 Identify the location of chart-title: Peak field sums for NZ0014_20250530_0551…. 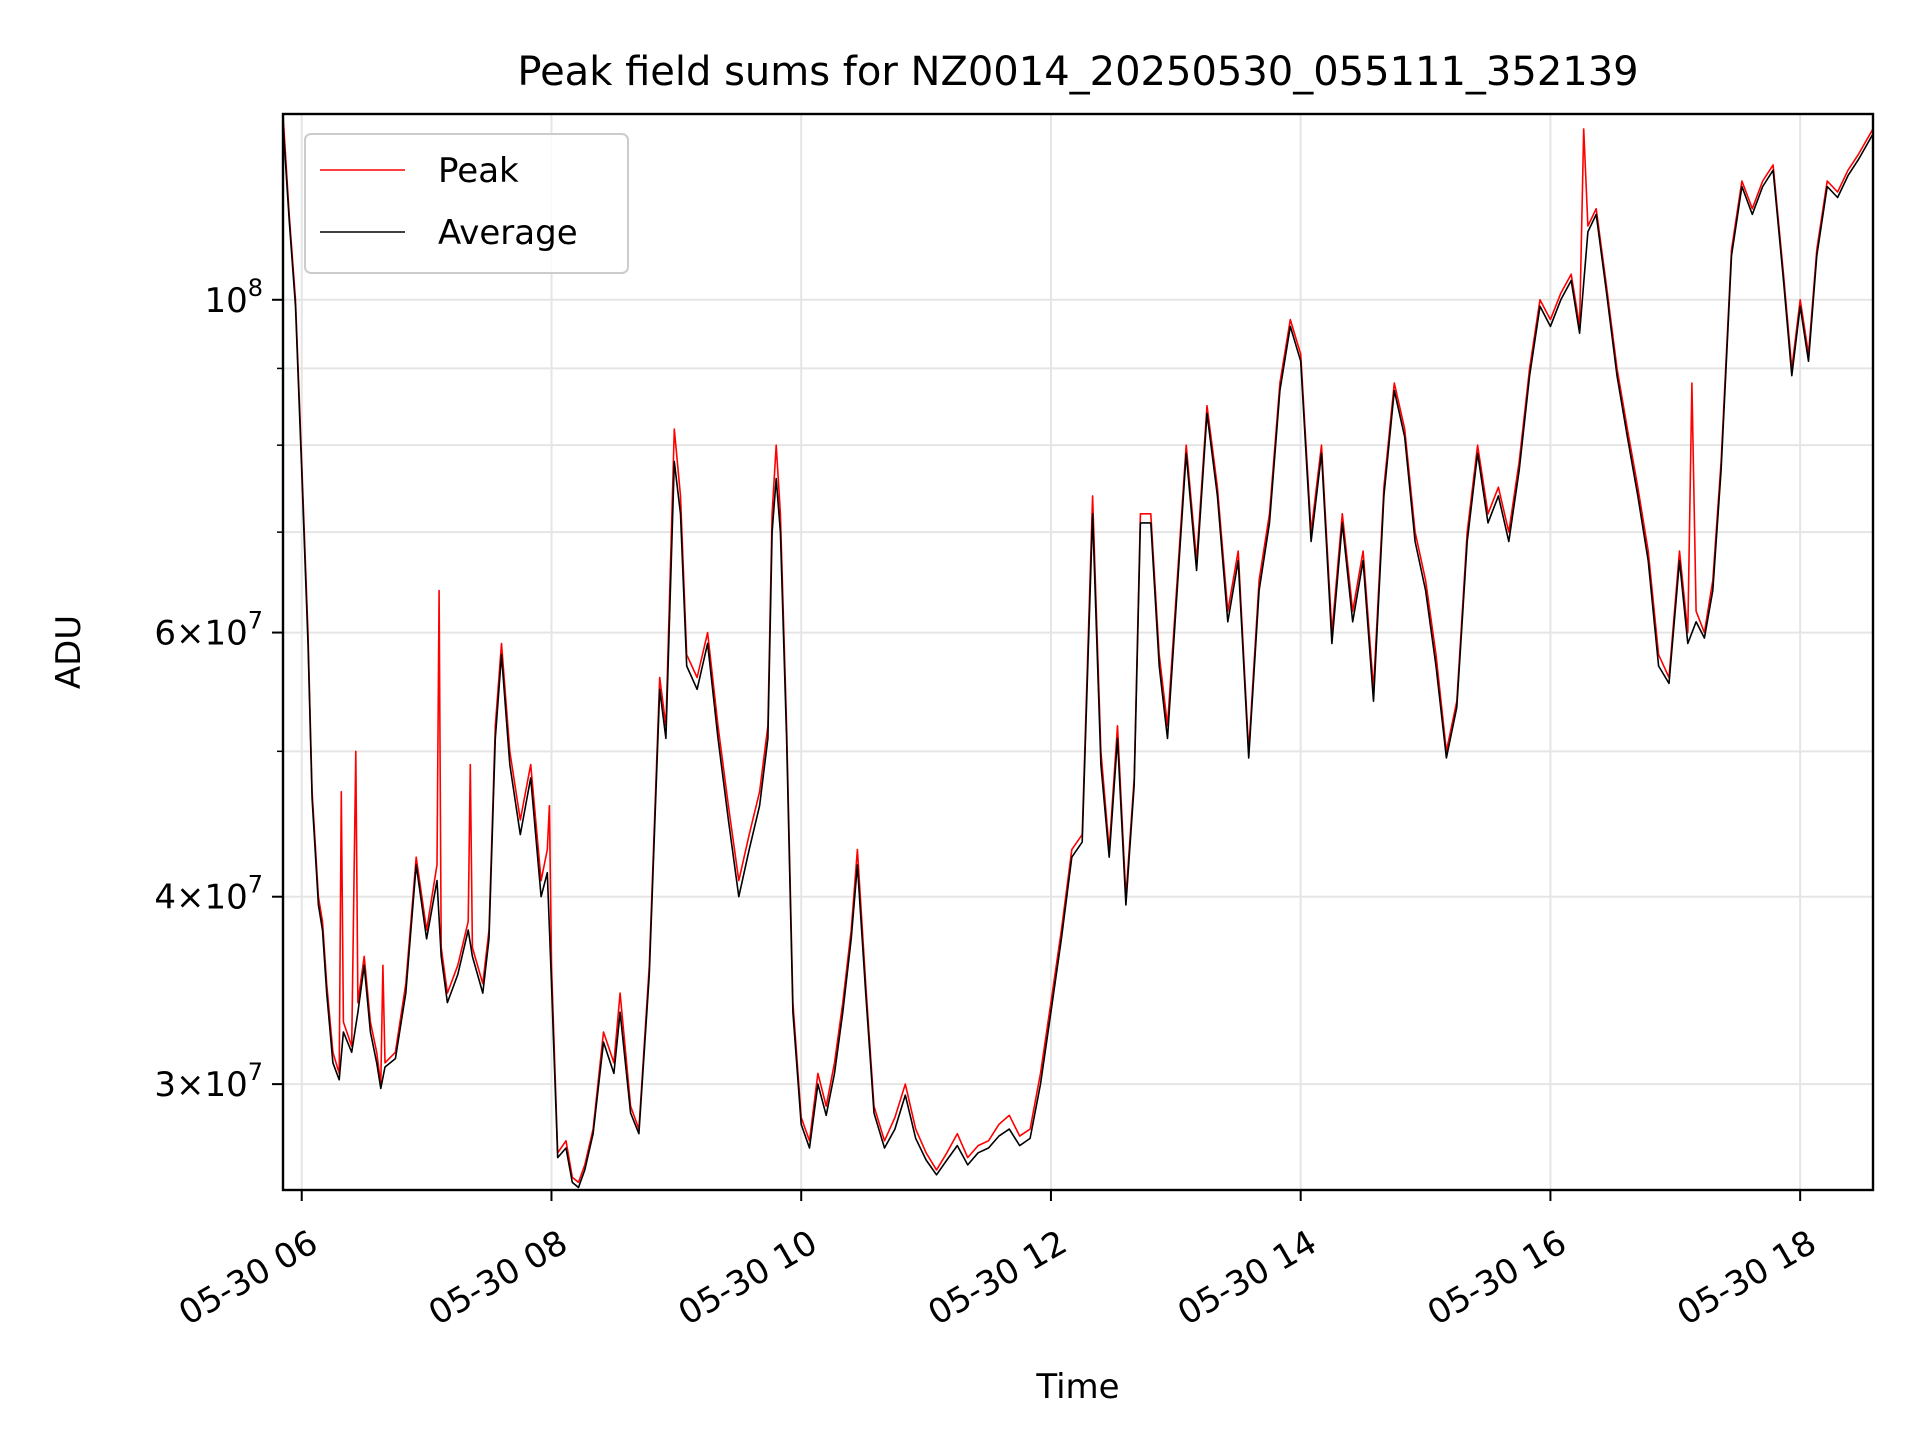
(1077, 72).